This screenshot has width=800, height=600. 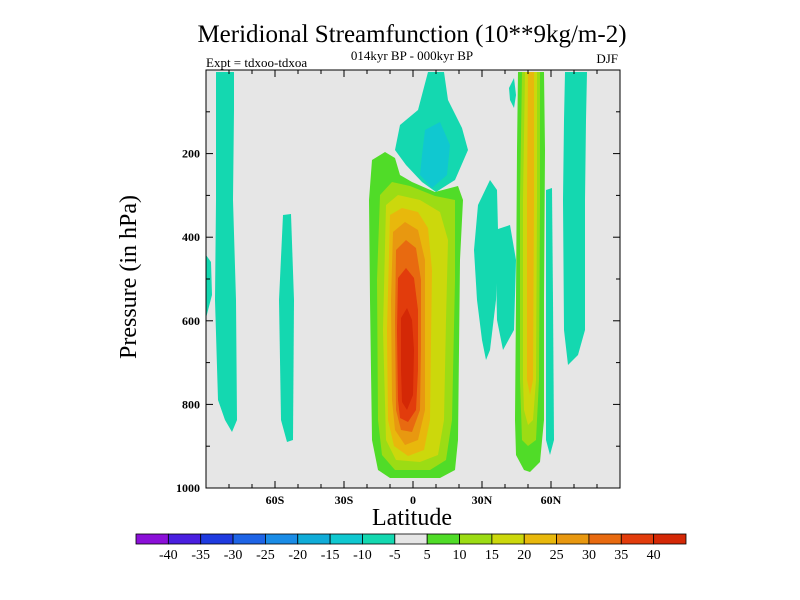 I want to click on x-tick-label: 30S, so click(x=344, y=500).